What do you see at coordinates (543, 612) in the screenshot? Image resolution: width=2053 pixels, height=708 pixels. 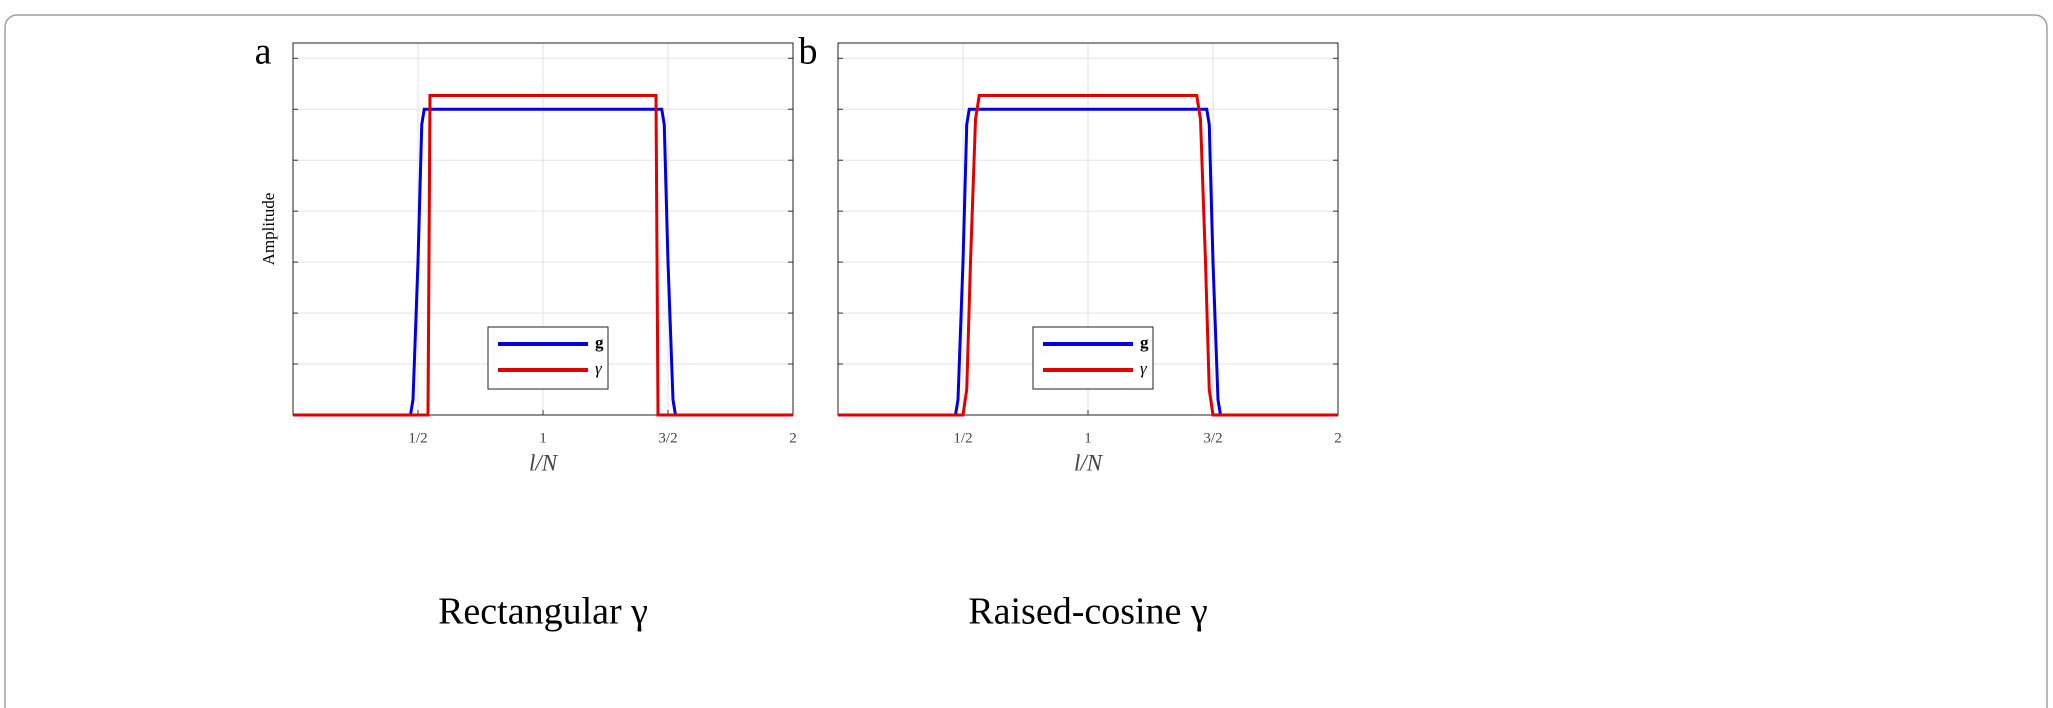 I see `caption: Rectangular γ` at bounding box center [543, 612].